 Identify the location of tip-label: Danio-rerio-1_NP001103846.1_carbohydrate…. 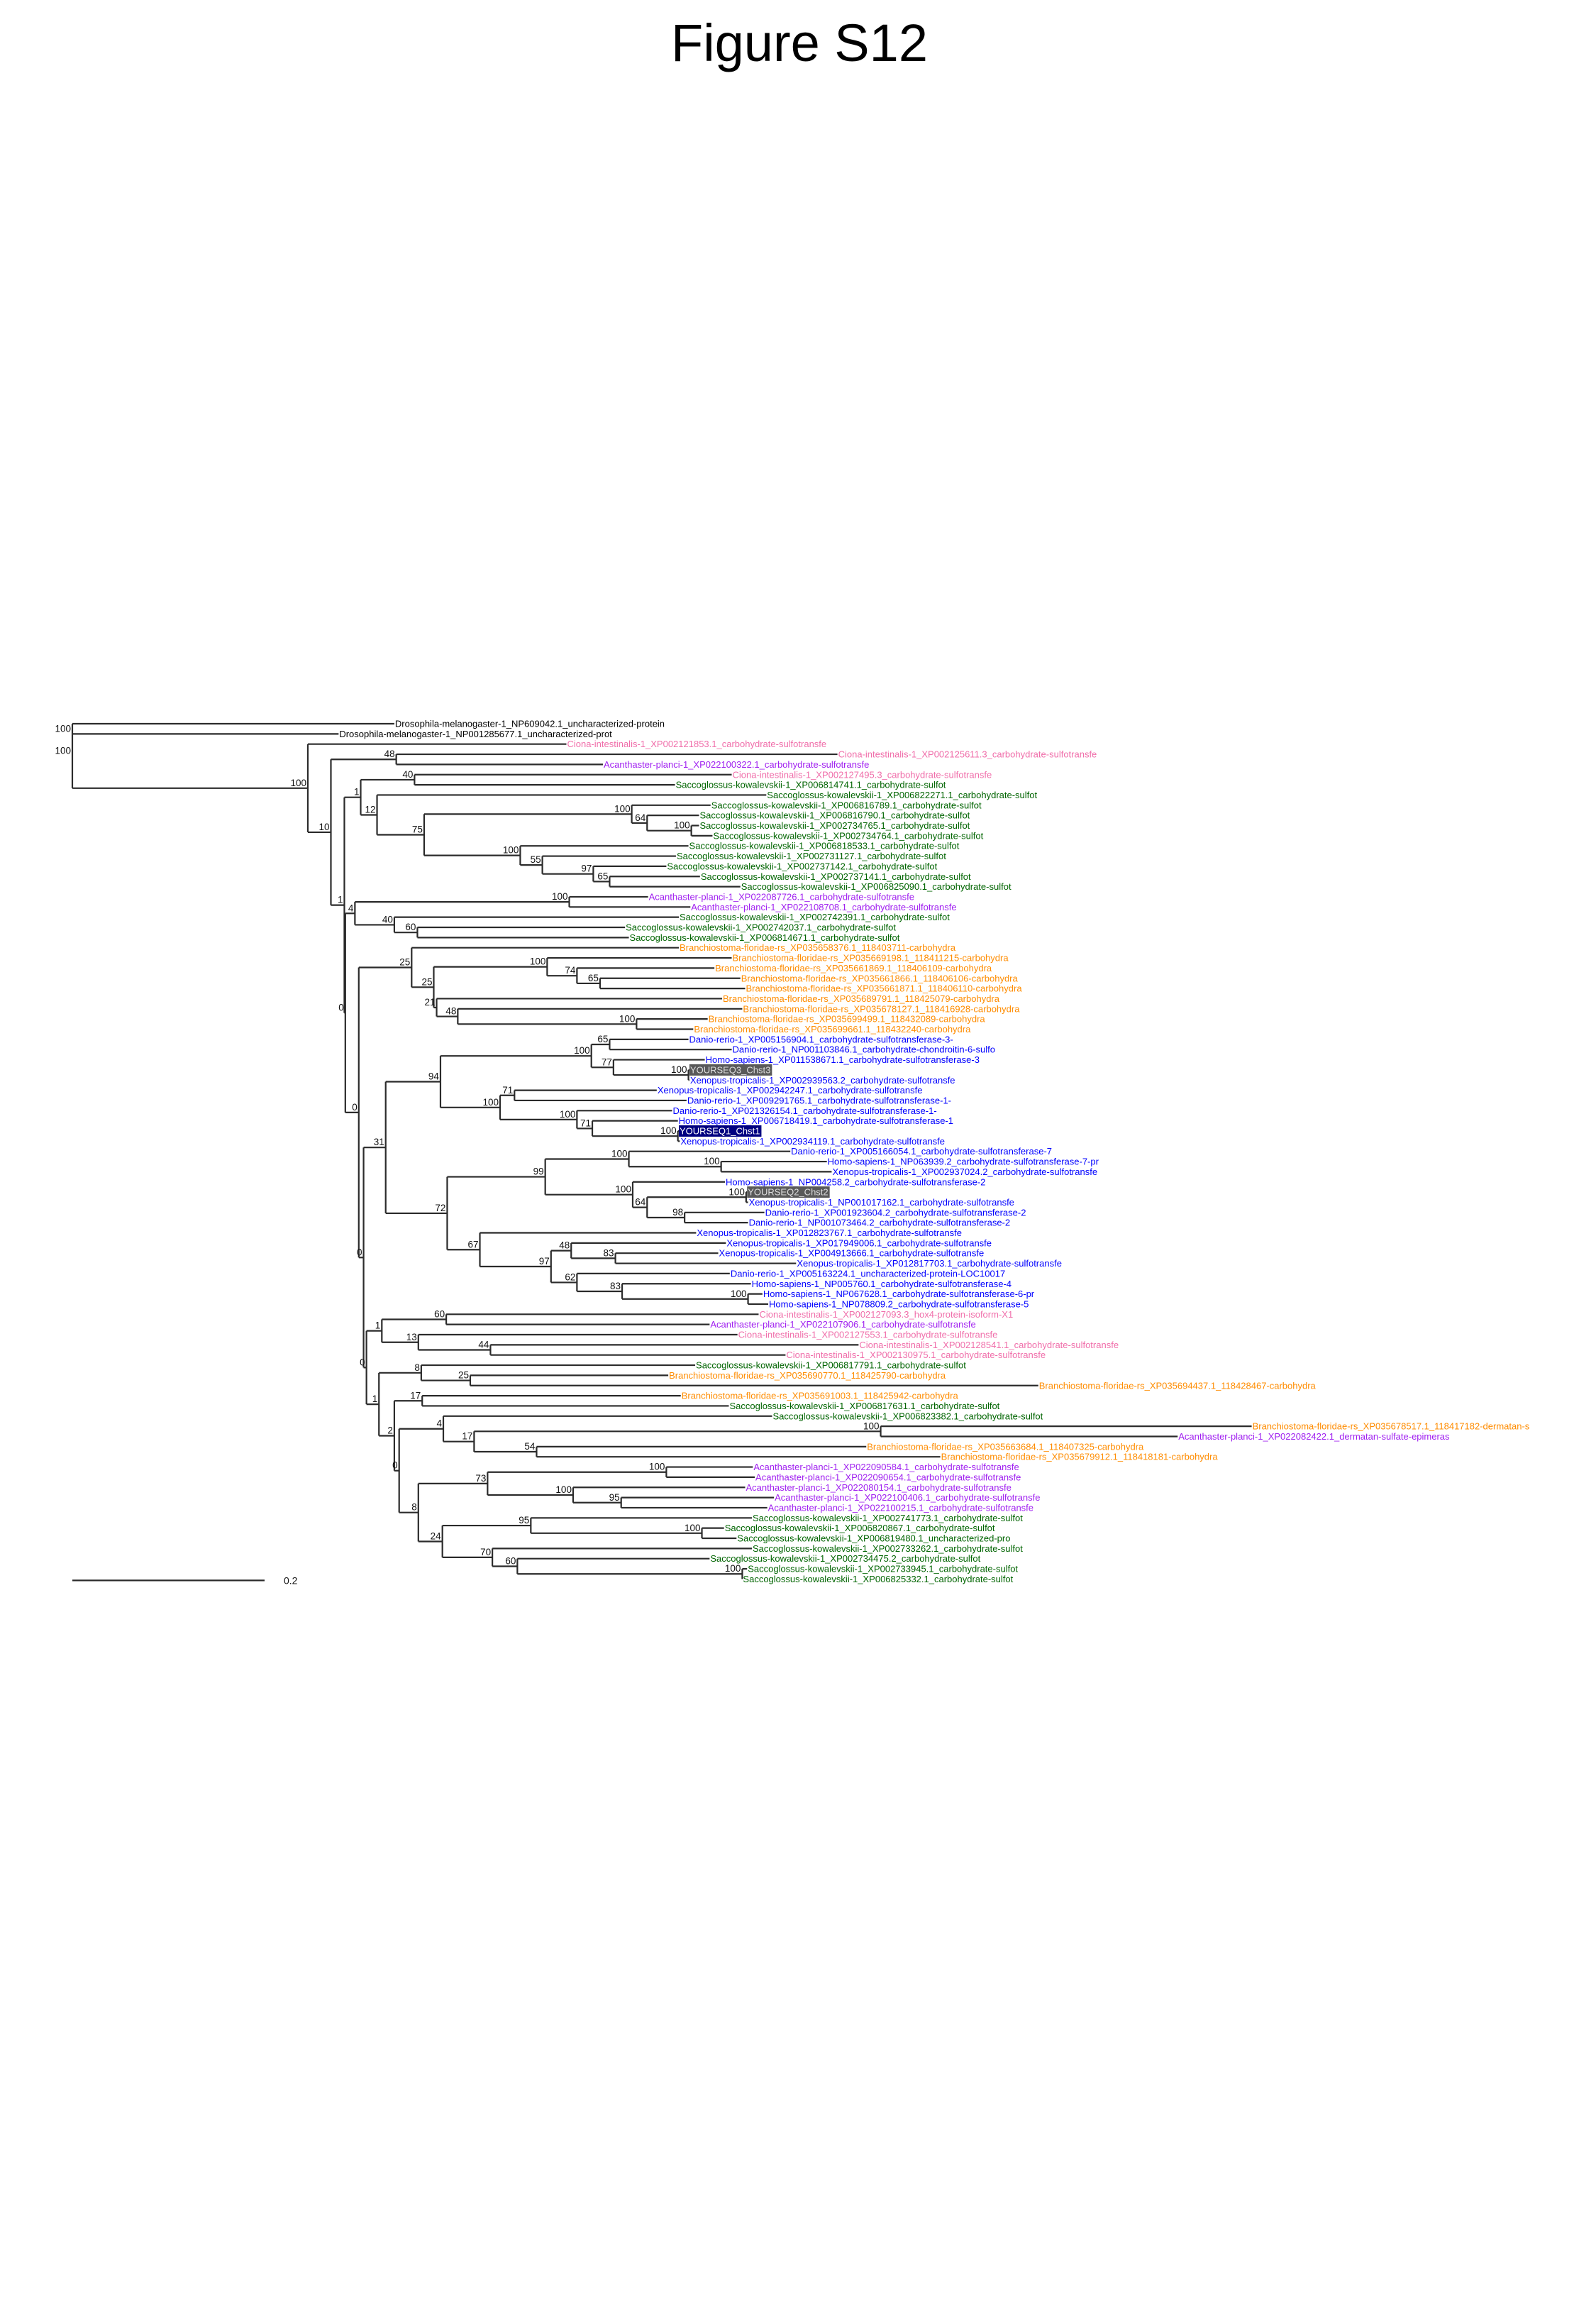
(864, 1049).